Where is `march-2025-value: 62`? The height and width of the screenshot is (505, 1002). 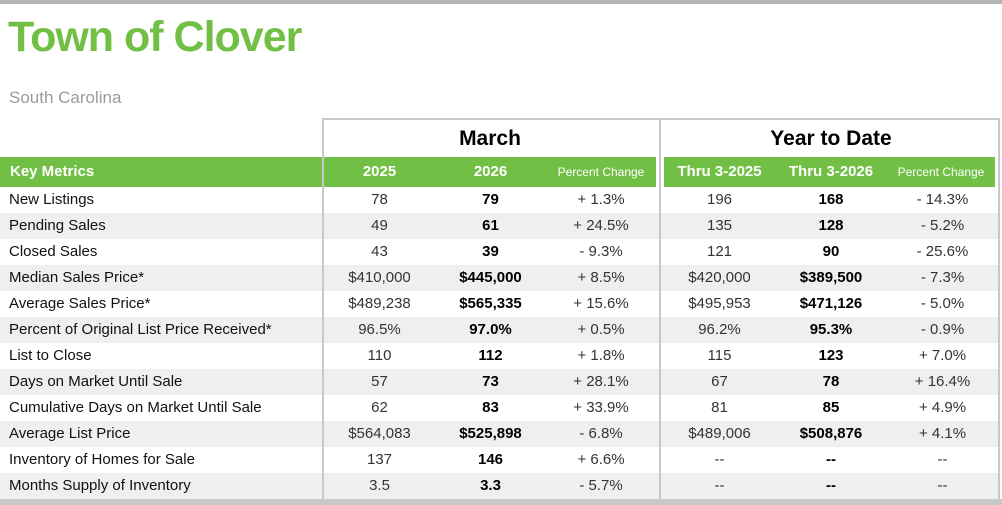
march-2025-value: 62 is located at coordinates (379, 407).